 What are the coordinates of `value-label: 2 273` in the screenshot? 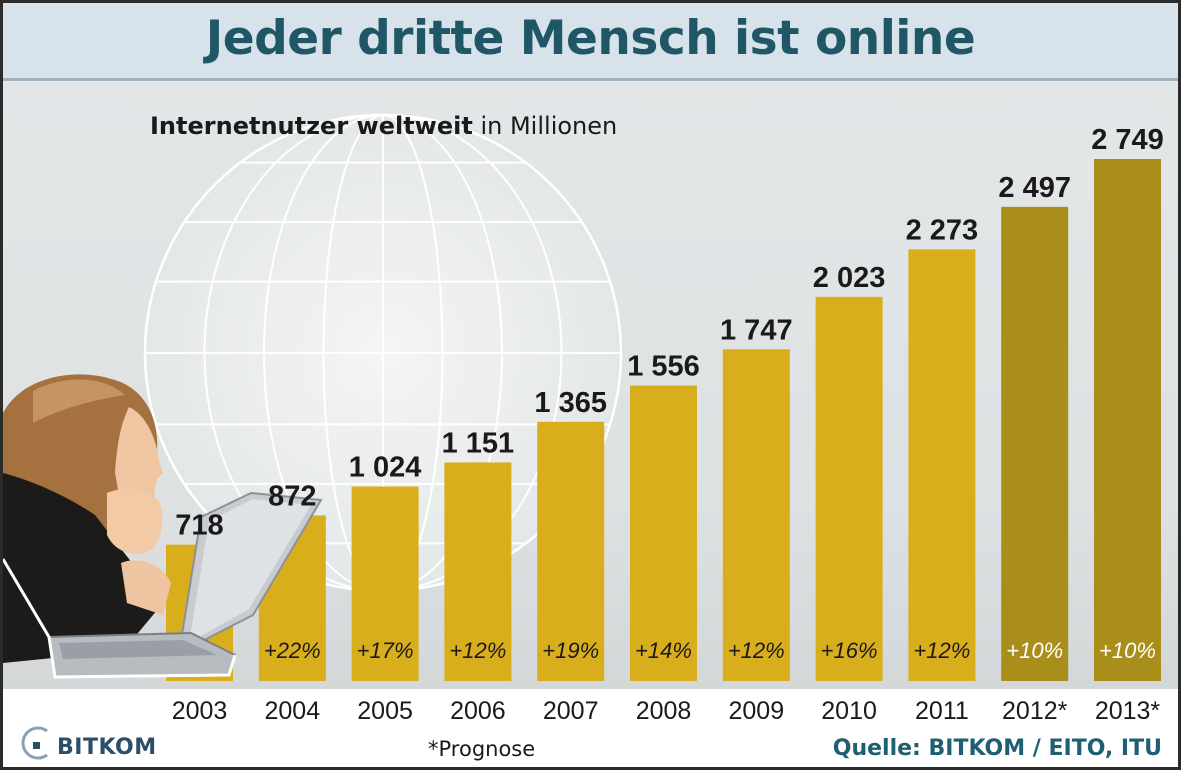 It's located at (942, 230).